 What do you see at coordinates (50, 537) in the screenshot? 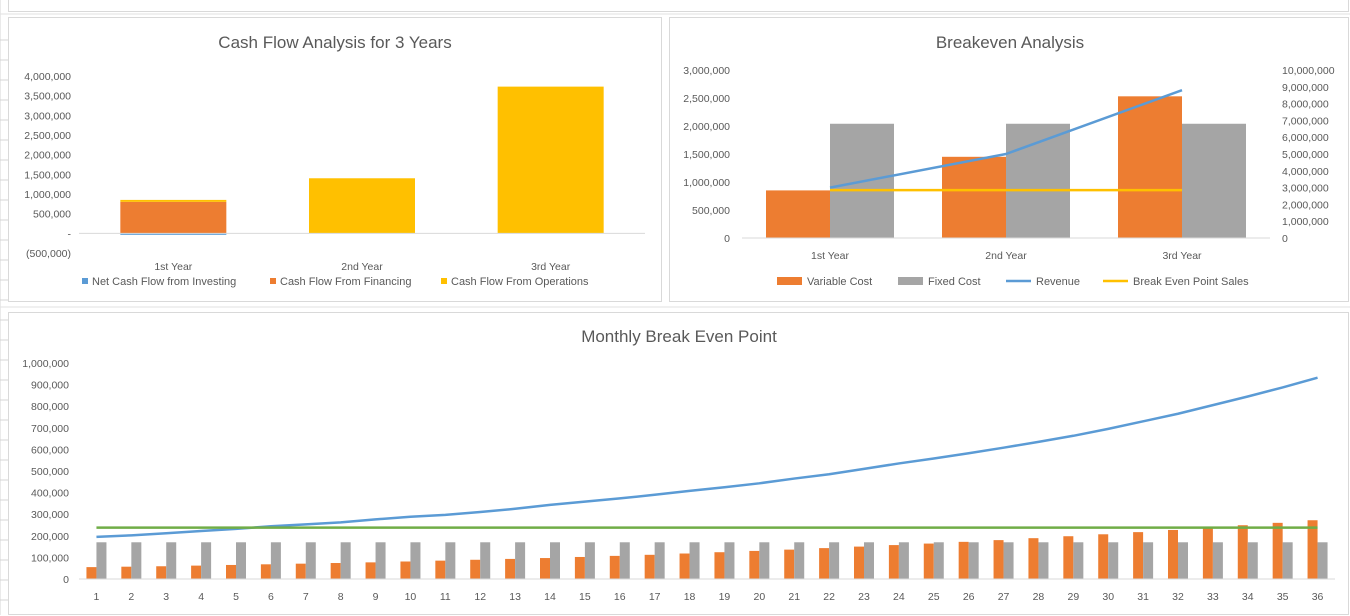
I see `y-tick-label: 200,000` at bounding box center [50, 537].